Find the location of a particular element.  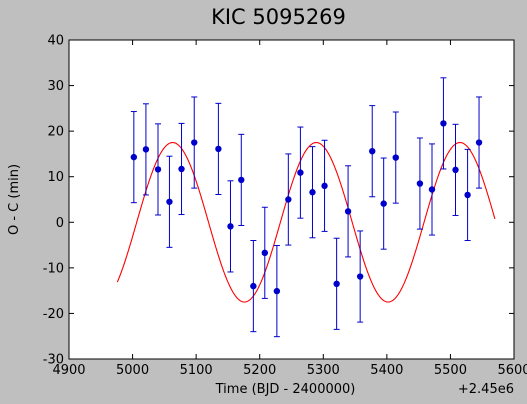

x-tick-label: 4900 is located at coordinates (68, 370).